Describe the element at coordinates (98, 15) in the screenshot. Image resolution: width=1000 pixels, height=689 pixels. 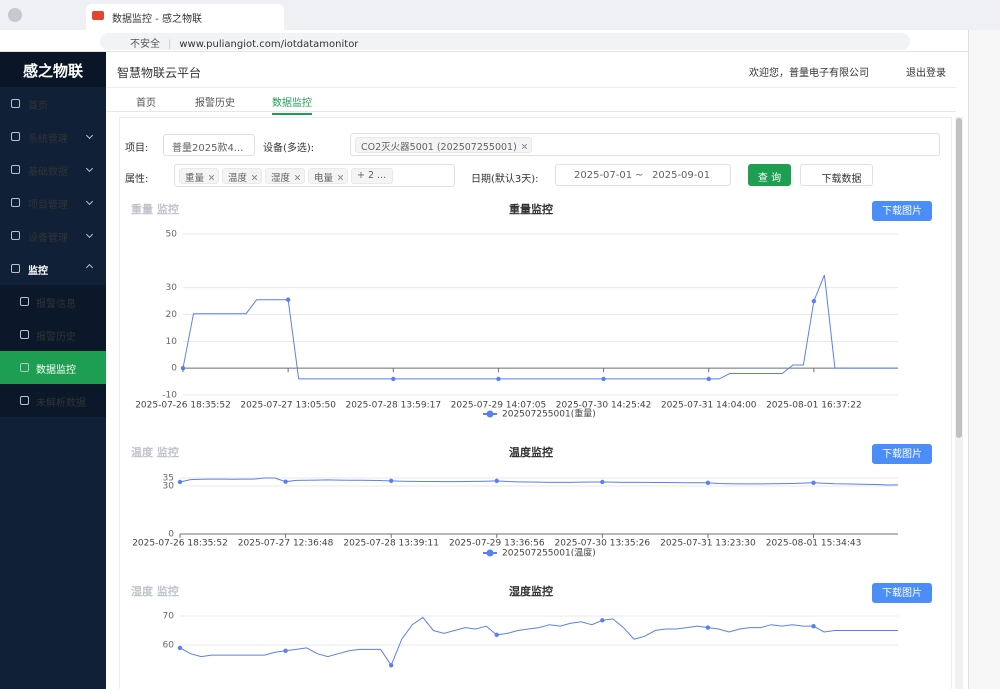
I see `favicon` at that location.